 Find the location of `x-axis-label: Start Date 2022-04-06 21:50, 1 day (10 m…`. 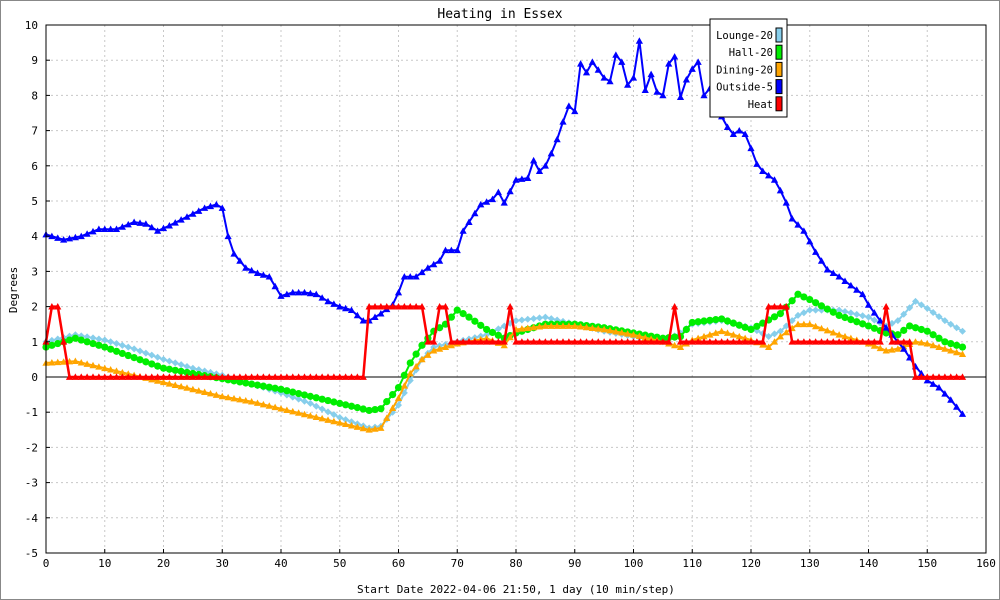

x-axis-label: Start Date 2022-04-06 21:50, 1 day (10 m… is located at coordinates (516, 589).